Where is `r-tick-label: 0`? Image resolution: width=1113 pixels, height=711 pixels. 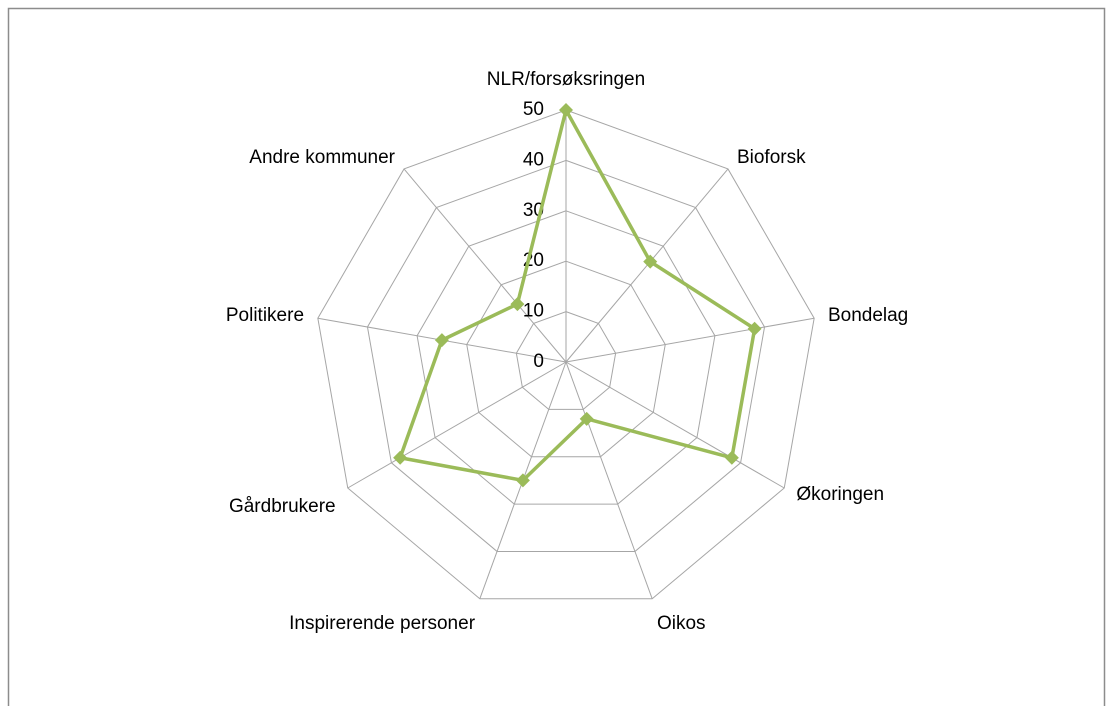
r-tick-label: 0 is located at coordinates (538, 361).